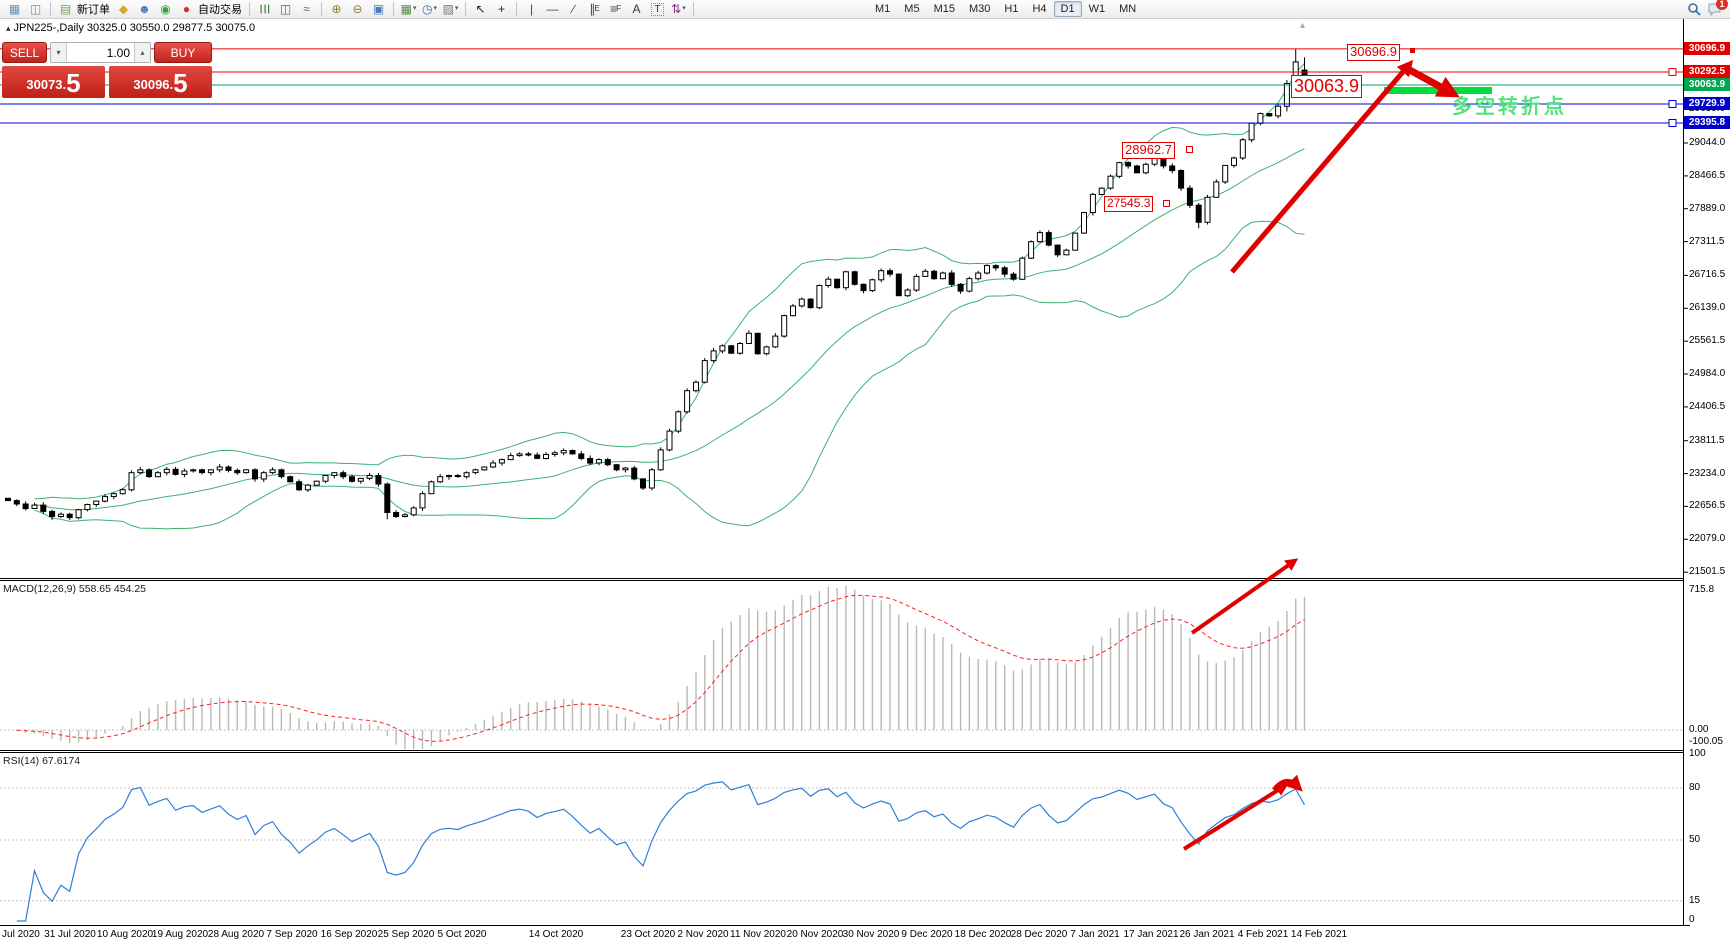 This screenshot has height=942, width=1730. I want to click on fibonacci-icon: ≡ F, so click(615, 9).